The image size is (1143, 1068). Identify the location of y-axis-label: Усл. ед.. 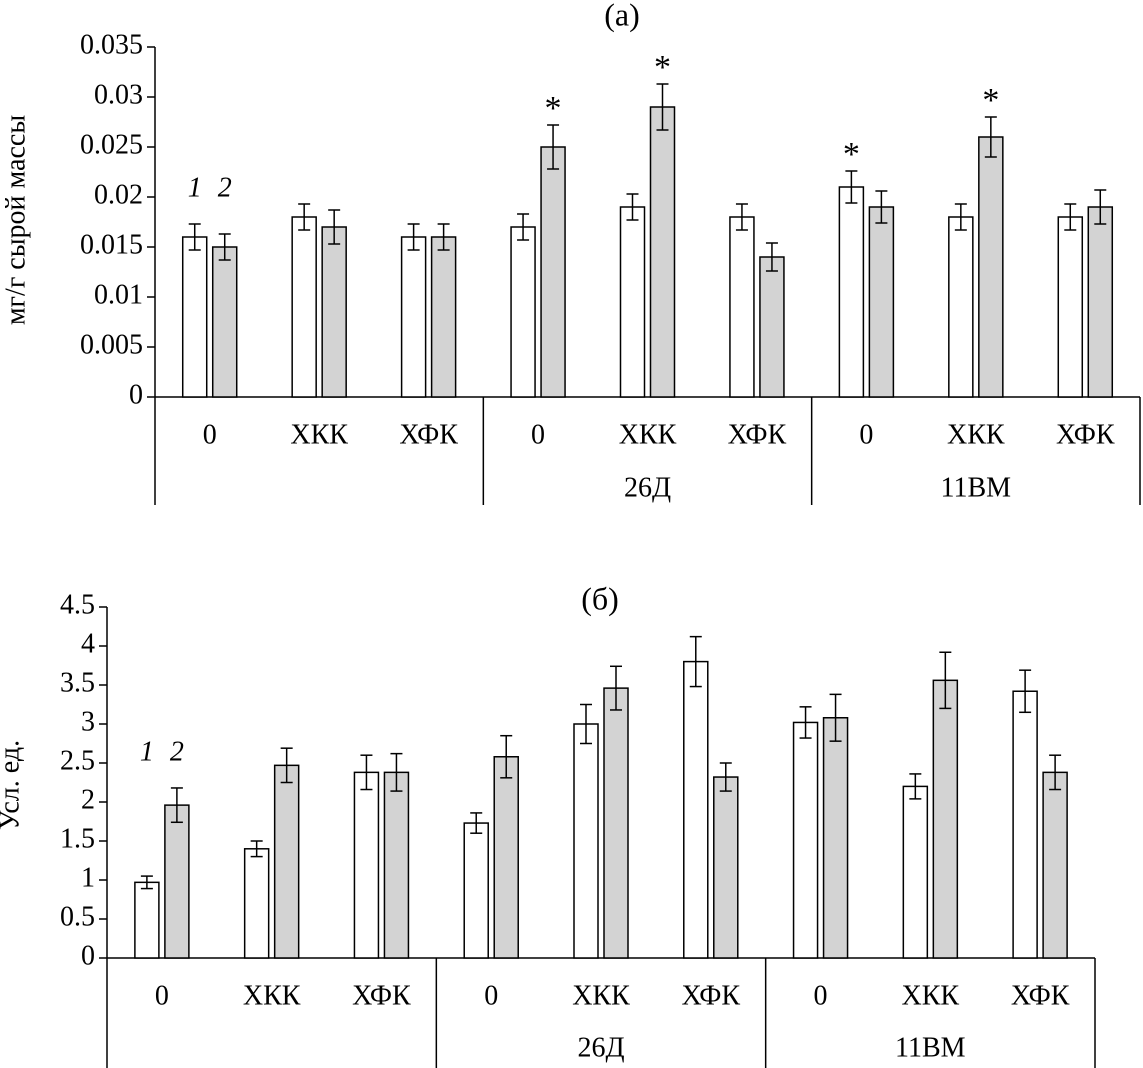
(12, 785).